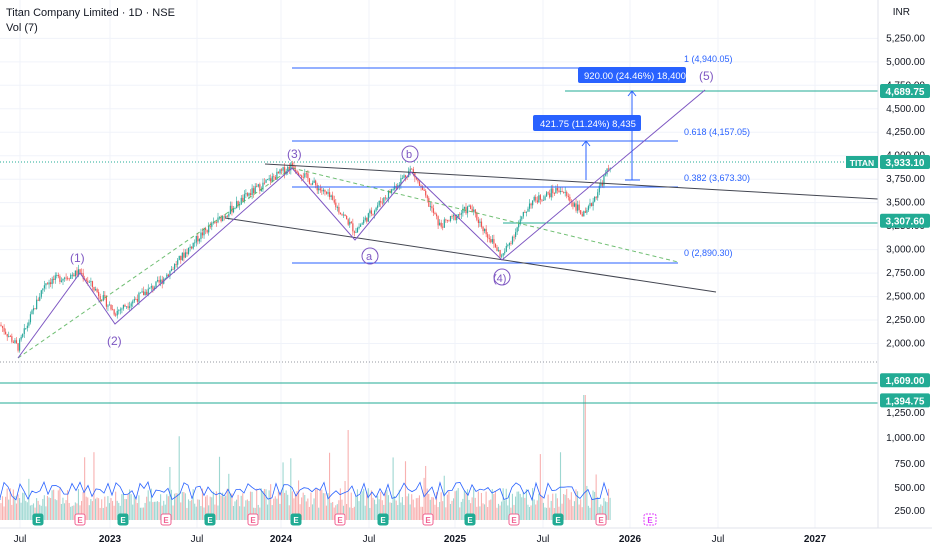  Describe the element at coordinates (905, 203) in the screenshot. I see `price-tick: 3,500.00` at that location.